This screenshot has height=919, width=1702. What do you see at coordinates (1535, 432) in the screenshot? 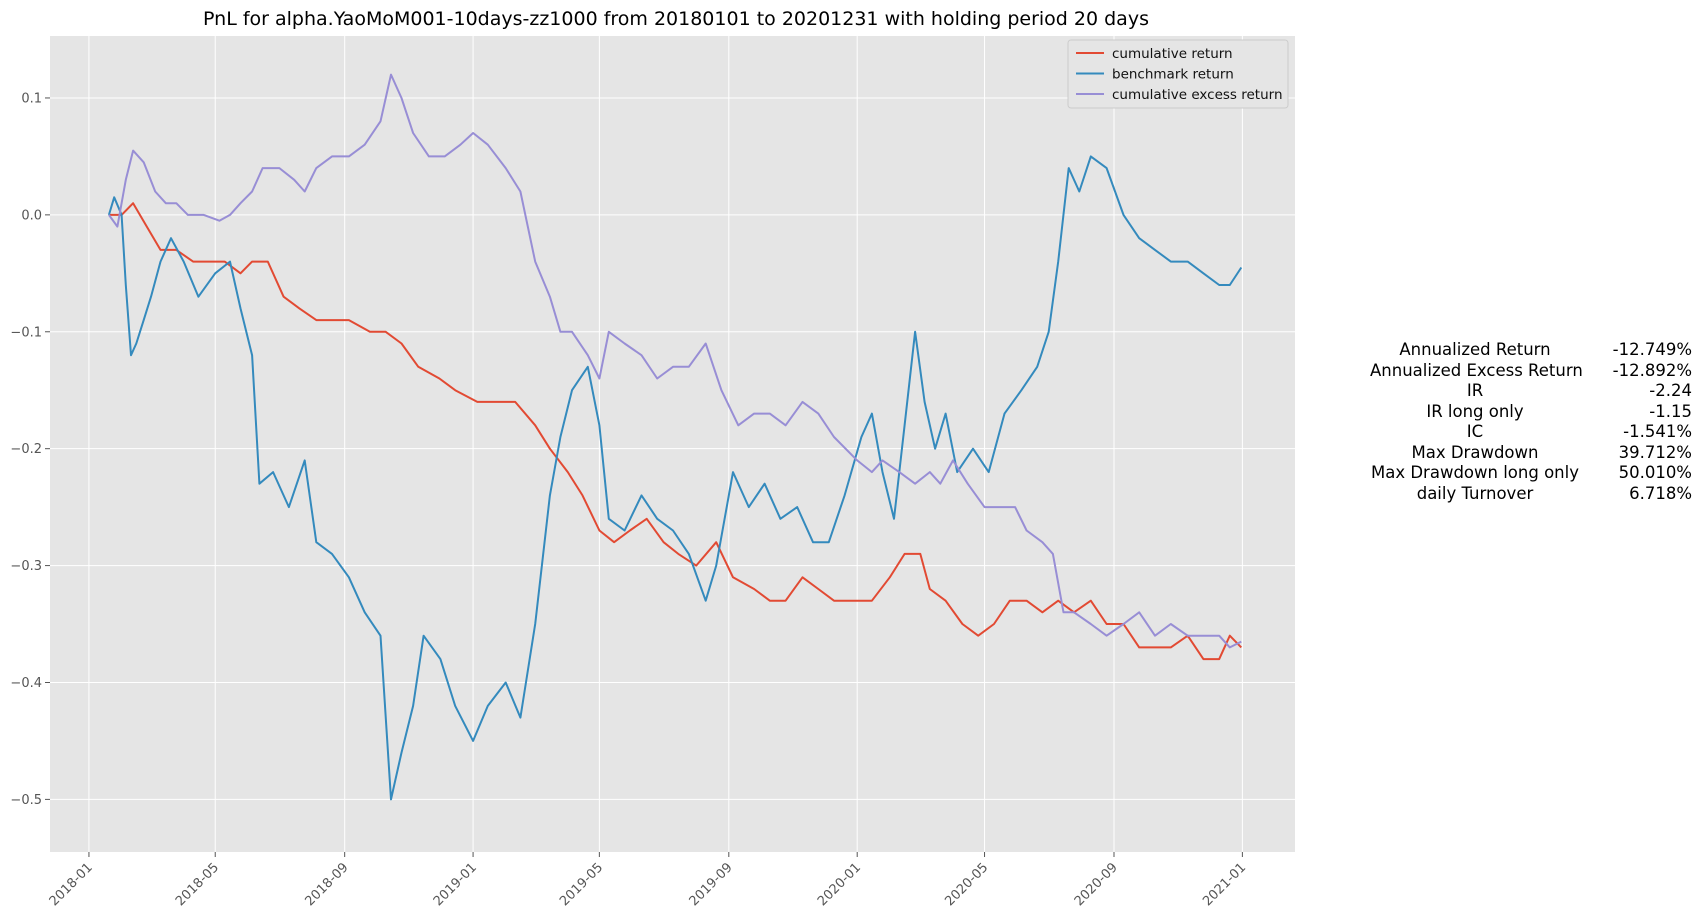
I see `stat-row: IC -1.541%` at bounding box center [1535, 432].